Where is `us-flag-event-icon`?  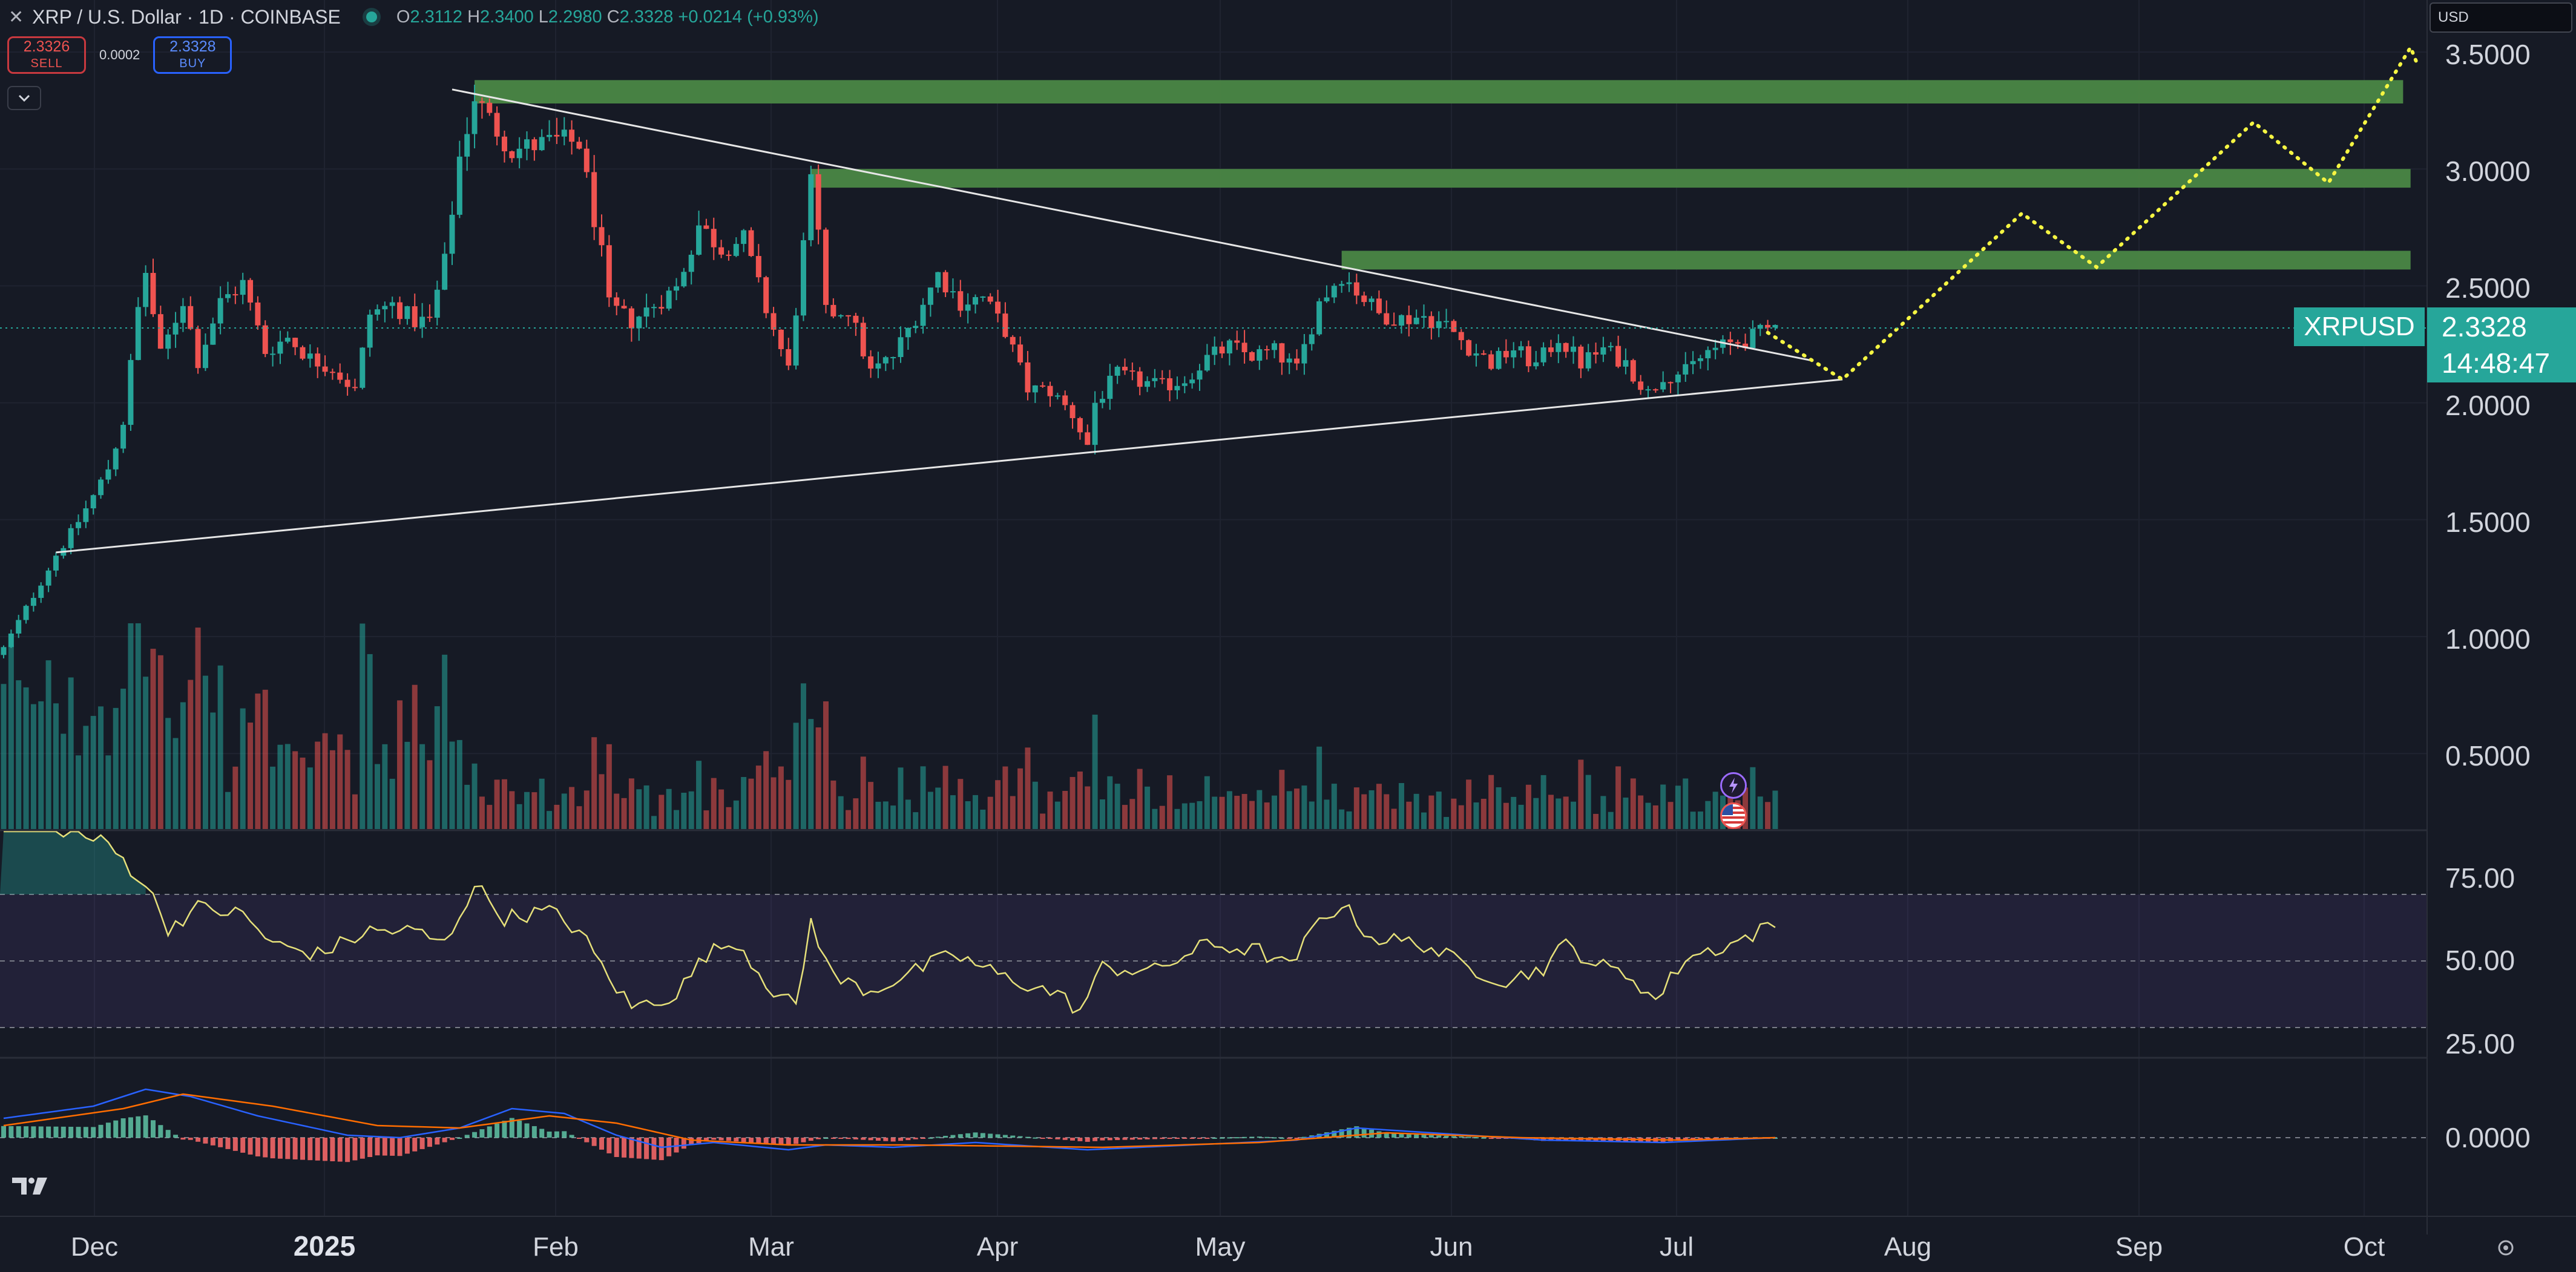 us-flag-event-icon is located at coordinates (1733, 815).